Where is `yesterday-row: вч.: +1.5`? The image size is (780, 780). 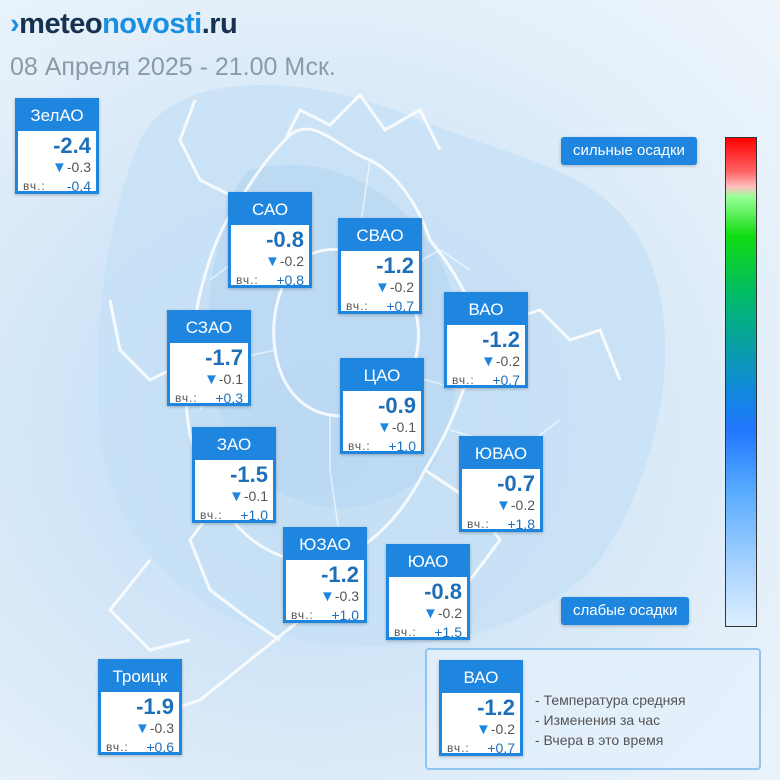 yesterday-row: вч.: +1.5 is located at coordinates (428, 632).